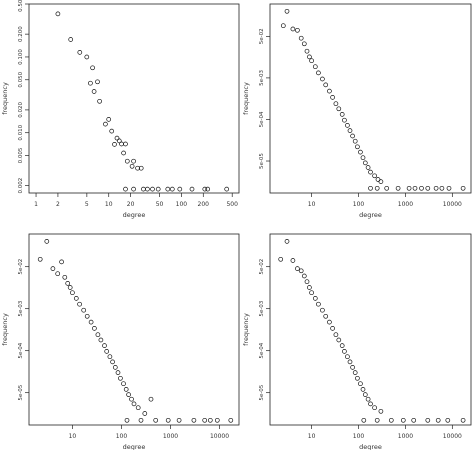 The height and width of the screenshot is (450, 474). What do you see at coordinates (87, 204) in the screenshot?
I see `x-tick-label: 5` at bounding box center [87, 204].